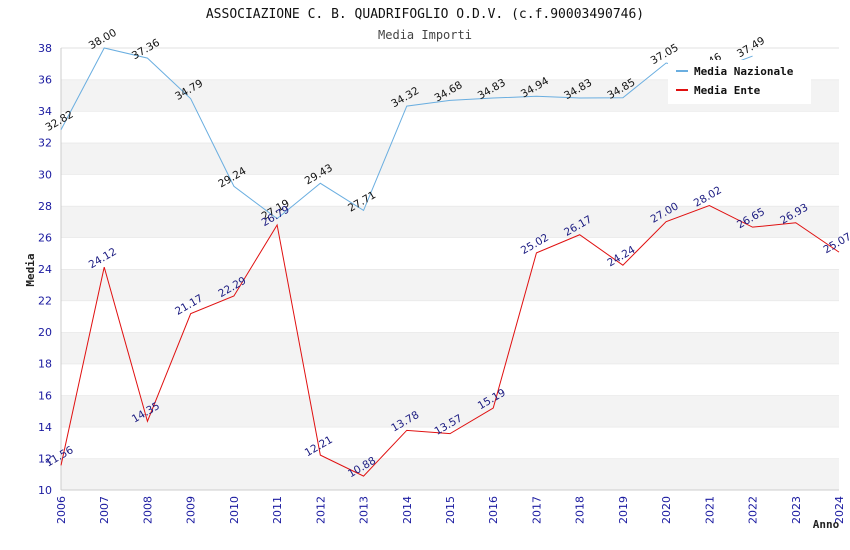 The image size is (850, 550). Describe the element at coordinates (45, 332) in the screenshot. I see `y-tick-label: 20` at that location.